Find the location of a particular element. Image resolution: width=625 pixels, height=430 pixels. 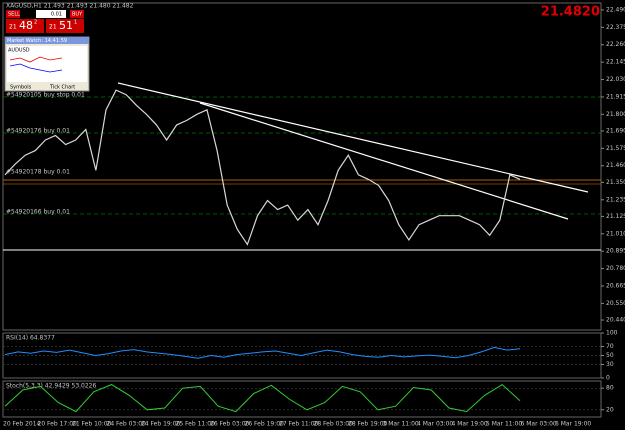

tab: Symbols is located at coordinates (21, 88).